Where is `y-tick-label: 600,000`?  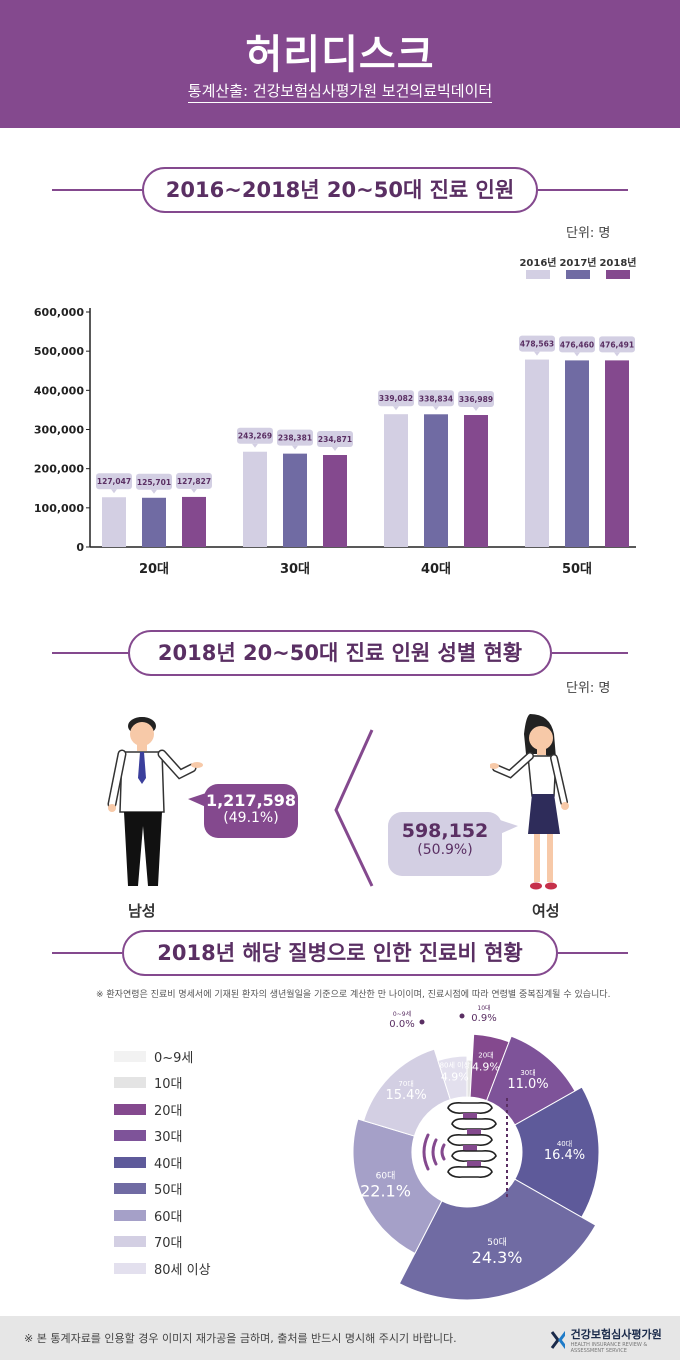 y-tick-label: 600,000 is located at coordinates (59, 312).